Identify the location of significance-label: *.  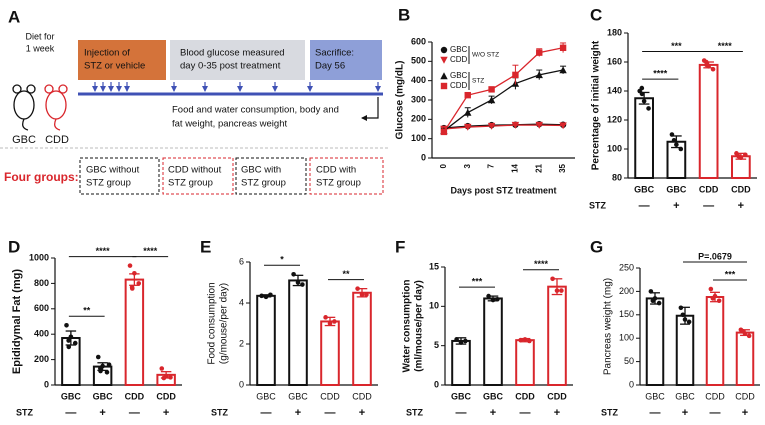
(282, 260).